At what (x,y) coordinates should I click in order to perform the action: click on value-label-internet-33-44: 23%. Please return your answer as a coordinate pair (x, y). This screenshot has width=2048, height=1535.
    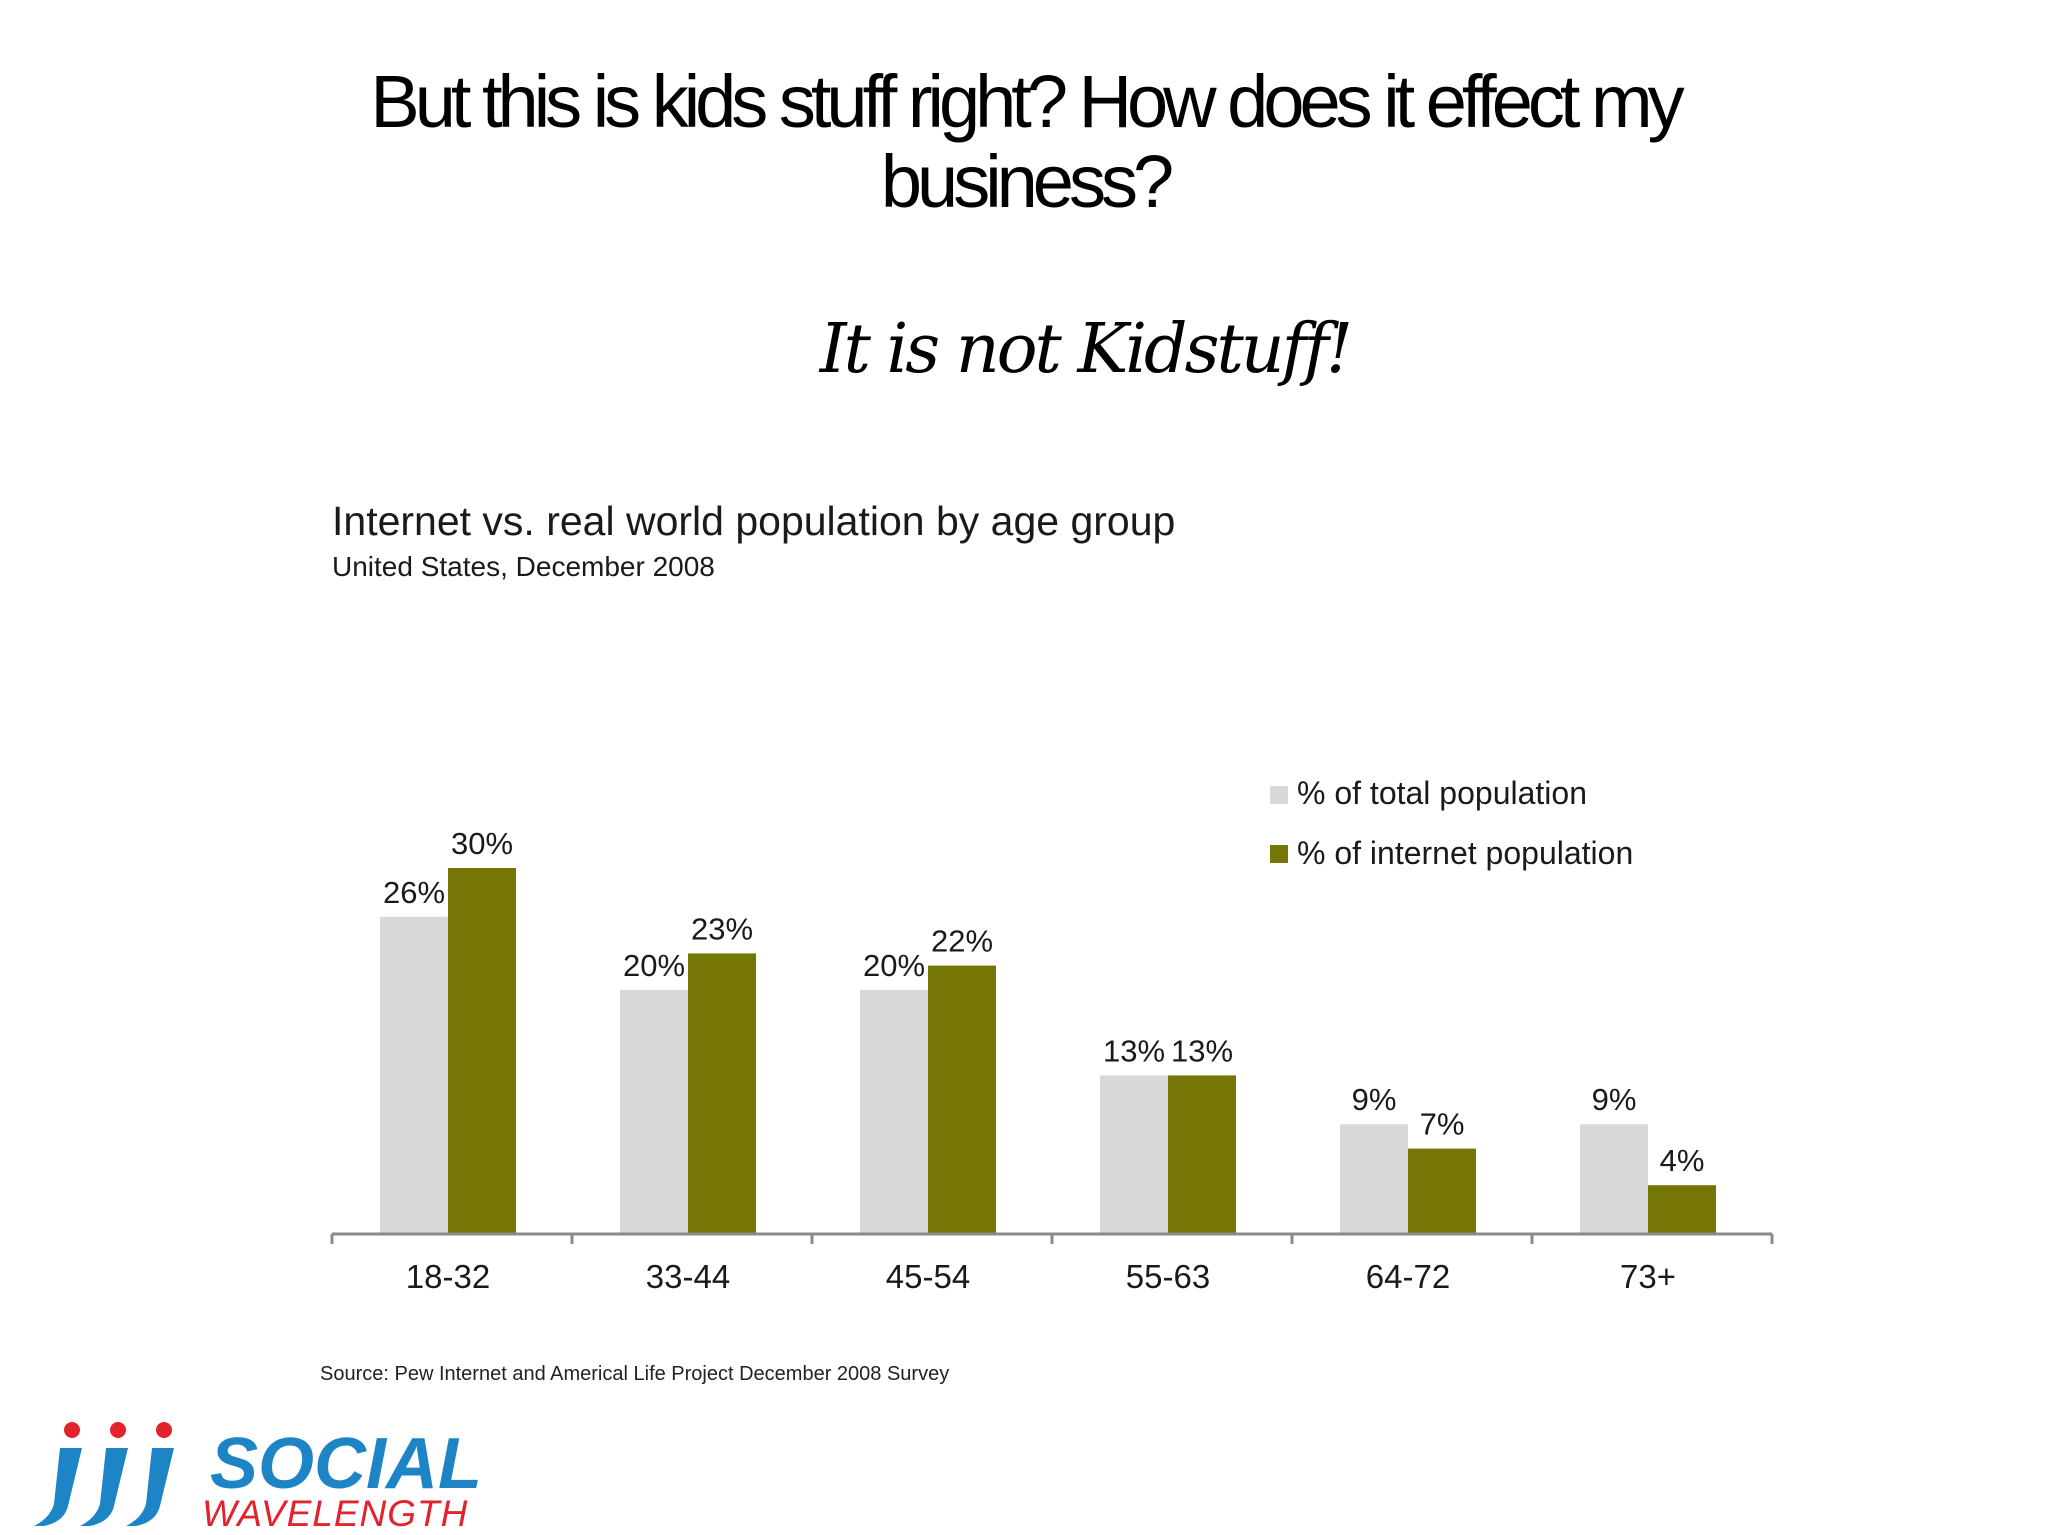
    Looking at the image, I should click on (722, 928).